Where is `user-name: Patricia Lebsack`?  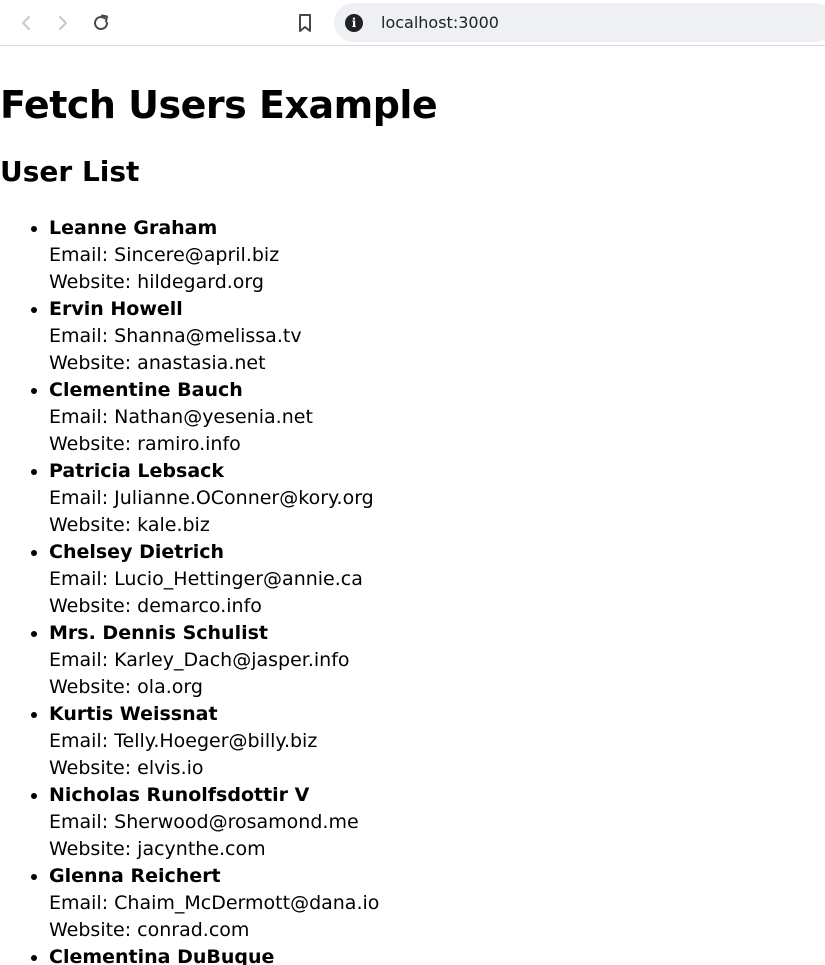 user-name: Patricia Lebsack is located at coordinates (137, 471).